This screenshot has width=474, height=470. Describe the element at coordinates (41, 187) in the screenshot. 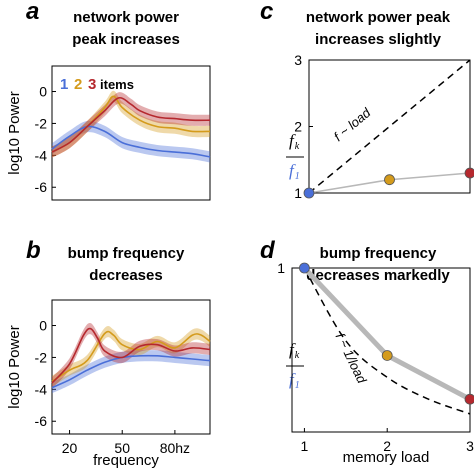

I see `panel-a-ytick-label: -6` at that location.